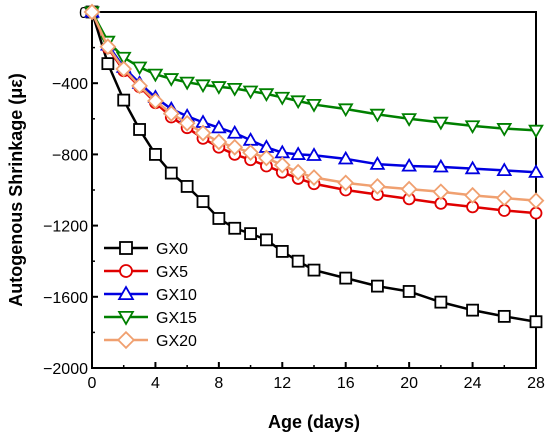  Describe the element at coordinates (70, 155) in the screenshot. I see `y-tick-label: −800` at that location.